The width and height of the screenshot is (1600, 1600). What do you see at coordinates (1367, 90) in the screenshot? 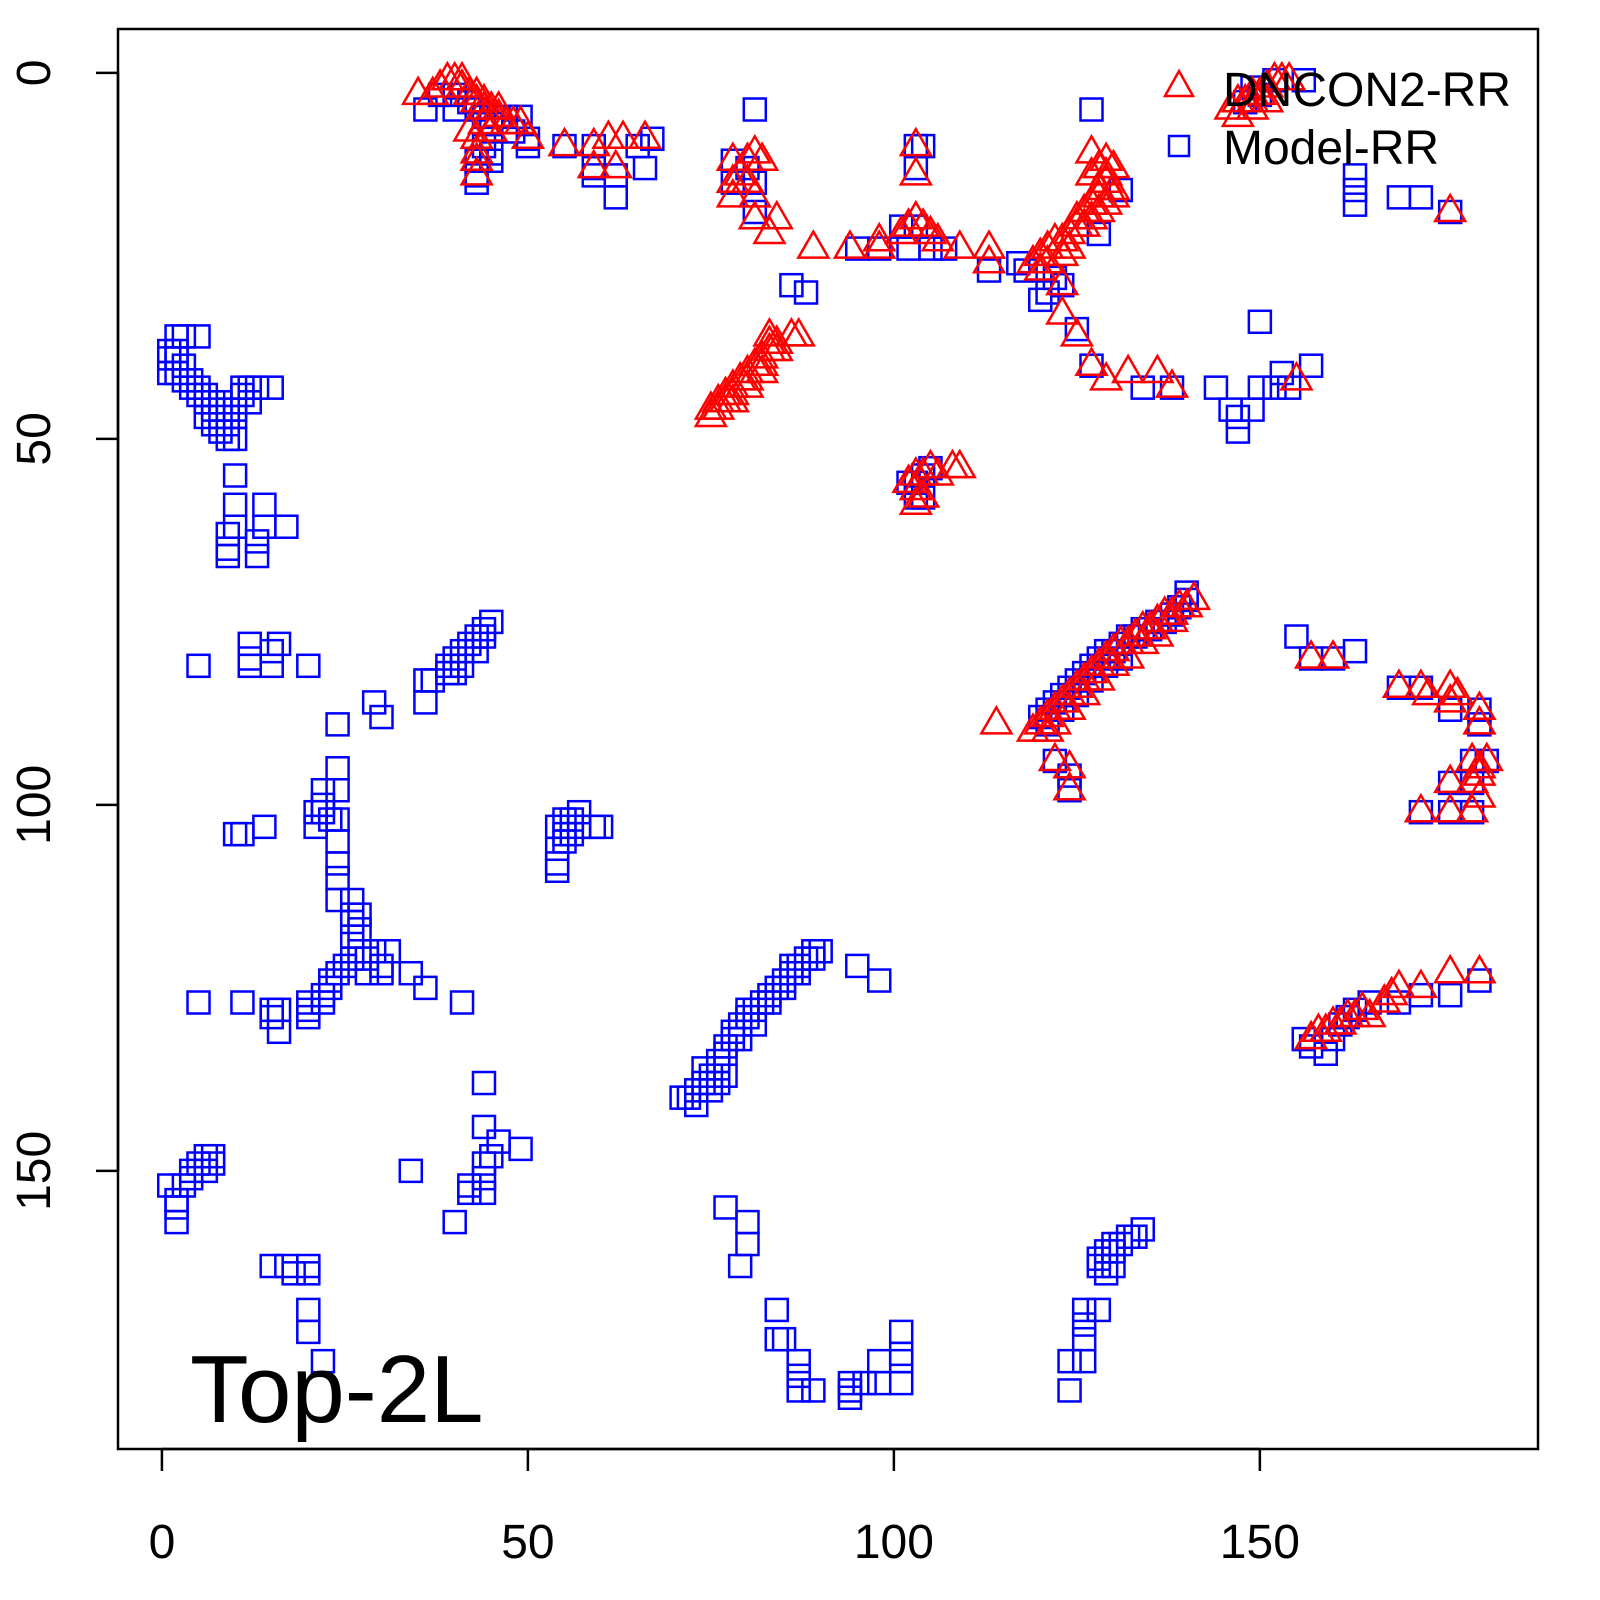
I see `legend-label-dncon2: DNCON2-RR` at bounding box center [1367, 90].